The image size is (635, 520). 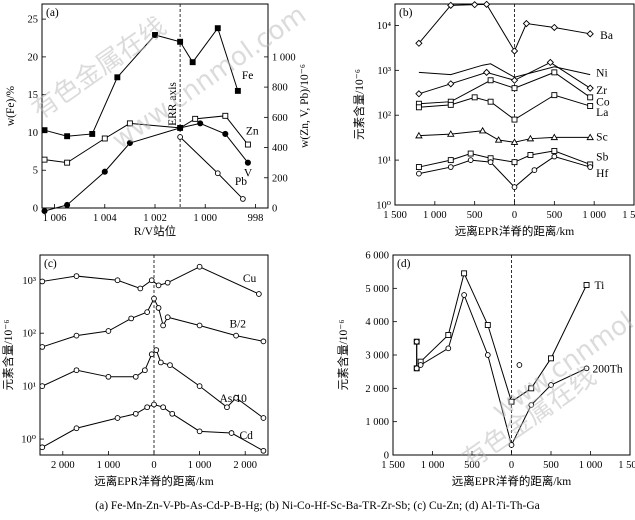 I want to click on panel-b-label: (b), so click(x=406, y=13).